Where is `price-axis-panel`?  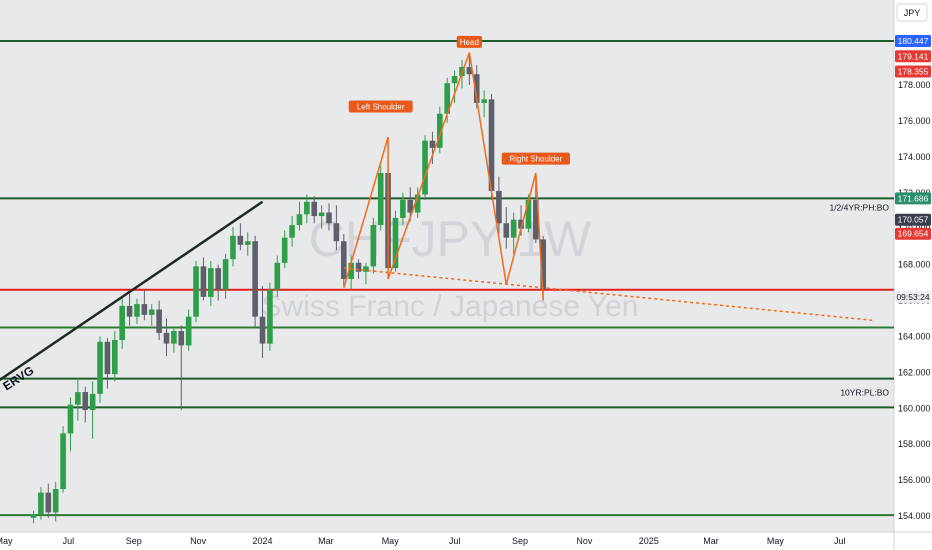
price-axis-panel is located at coordinates (913, 275).